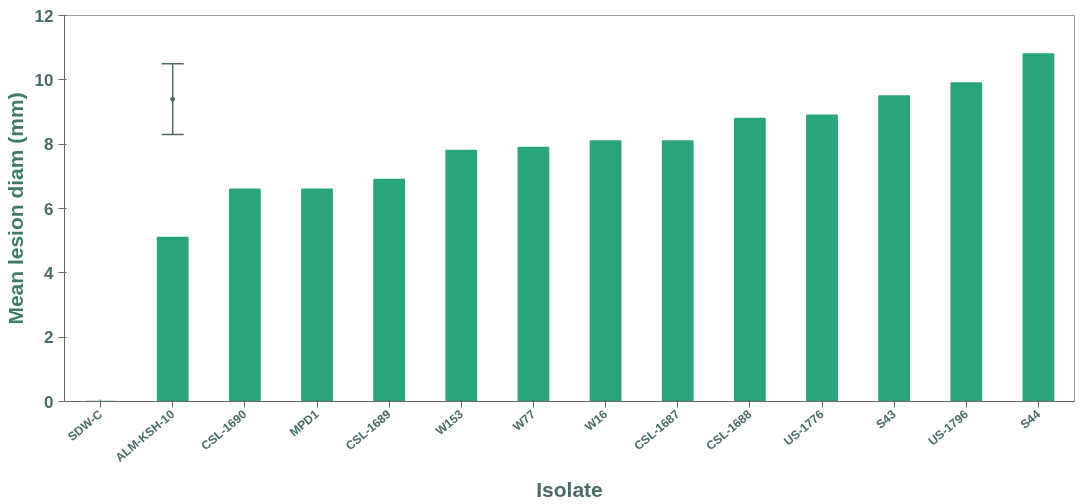 The width and height of the screenshot is (1084, 504). I want to click on y-tick-label: 0, so click(49, 402).